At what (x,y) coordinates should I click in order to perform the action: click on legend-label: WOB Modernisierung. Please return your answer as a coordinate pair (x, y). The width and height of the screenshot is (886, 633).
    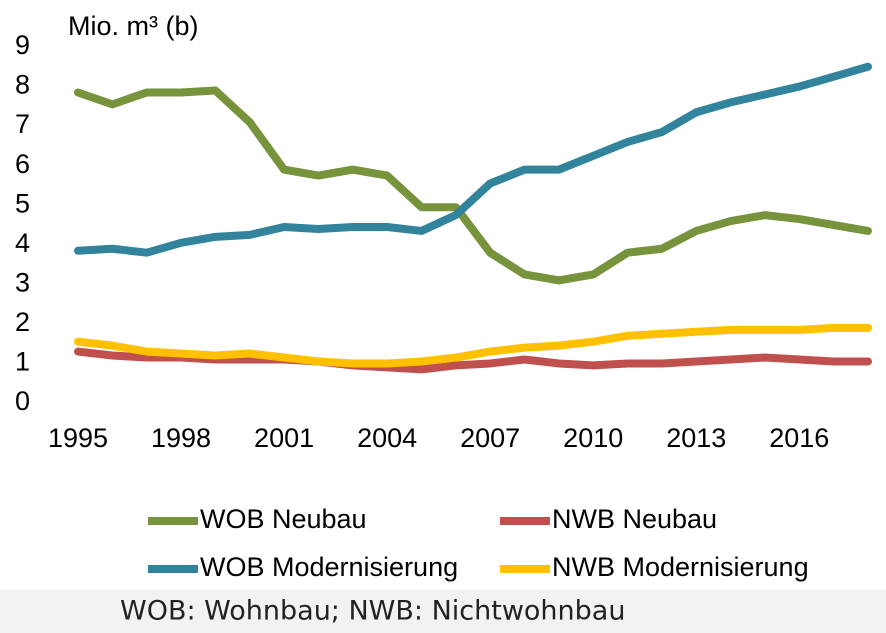
    Looking at the image, I should click on (329, 567).